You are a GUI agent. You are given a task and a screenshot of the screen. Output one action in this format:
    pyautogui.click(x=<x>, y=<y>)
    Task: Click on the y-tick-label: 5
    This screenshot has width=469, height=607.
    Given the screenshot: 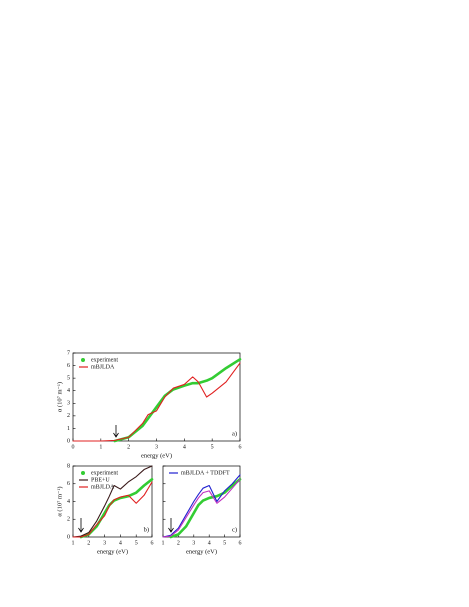 What is the action you would take?
    pyautogui.click(x=68, y=379)
    